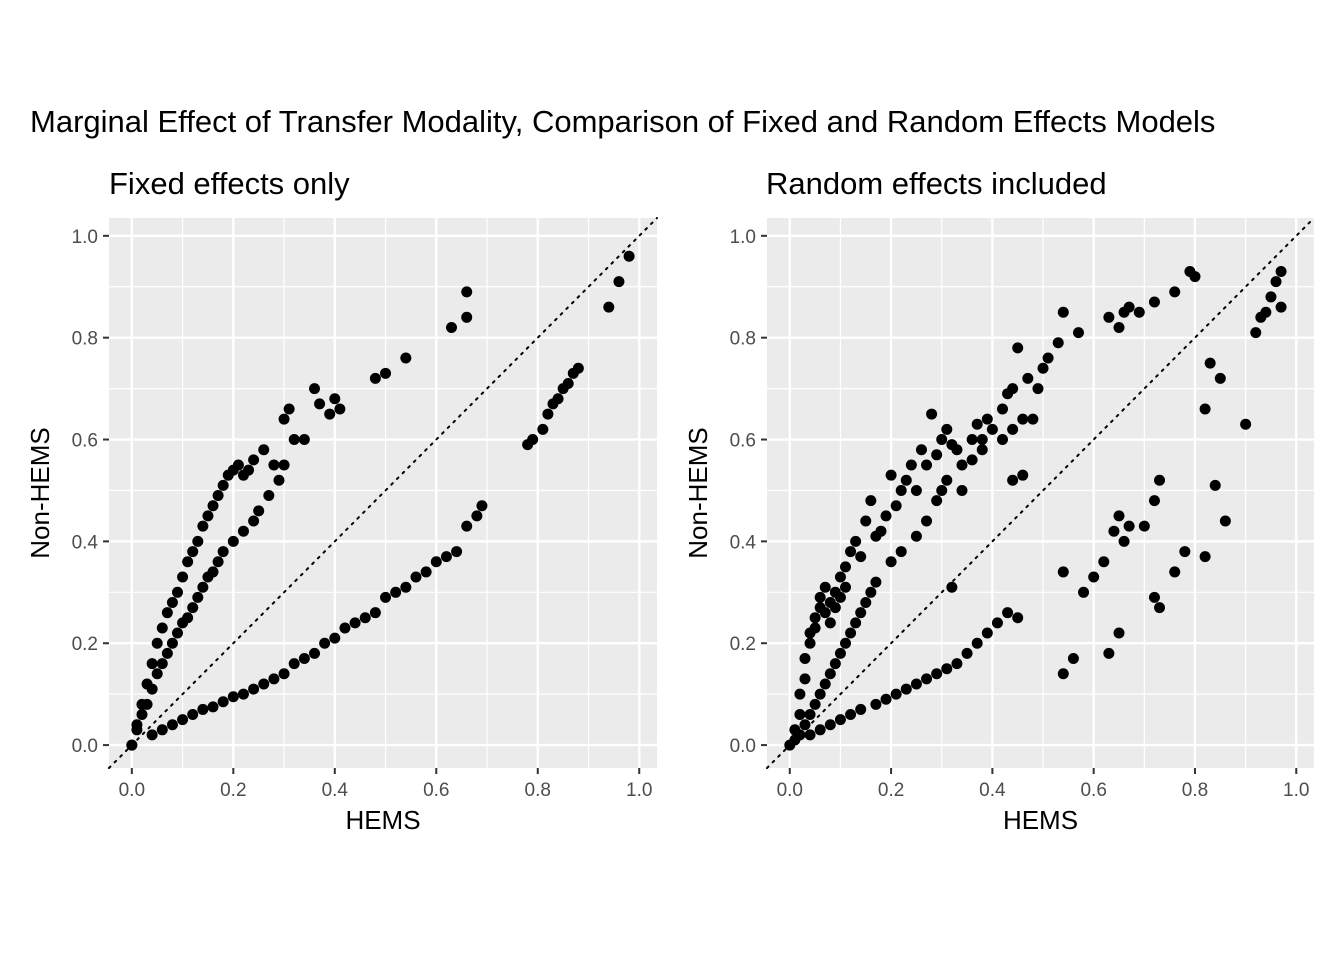 This screenshot has width=1344, height=960. I want to click on x-axis-title: HEMS, so click(382, 820).